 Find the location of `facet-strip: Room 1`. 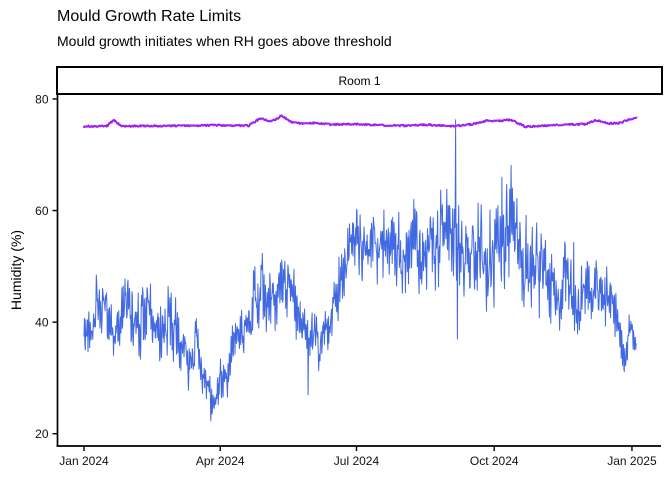

facet-strip: Room 1 is located at coordinates (359, 80).